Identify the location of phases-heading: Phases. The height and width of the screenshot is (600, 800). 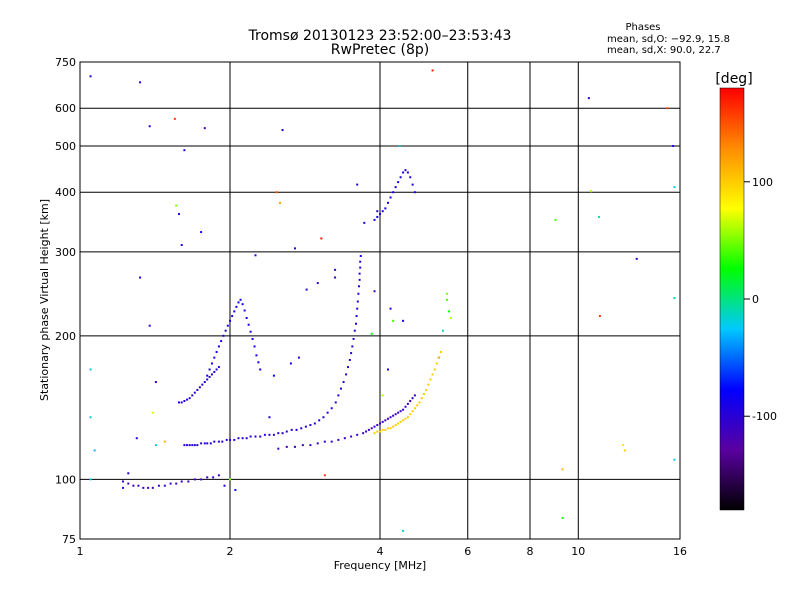
(642, 27).